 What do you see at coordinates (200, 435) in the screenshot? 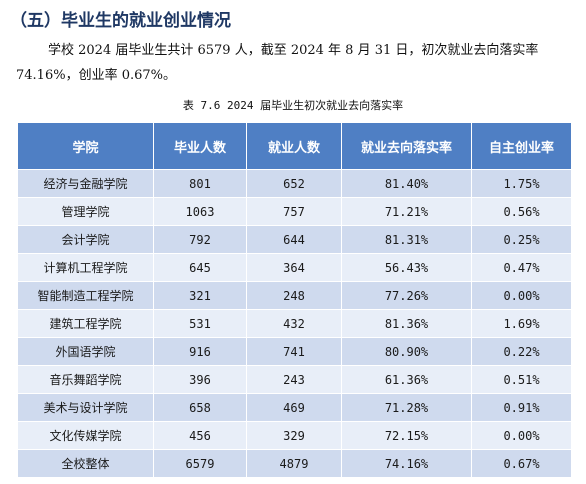
I see `cell-graduates: 456` at bounding box center [200, 435].